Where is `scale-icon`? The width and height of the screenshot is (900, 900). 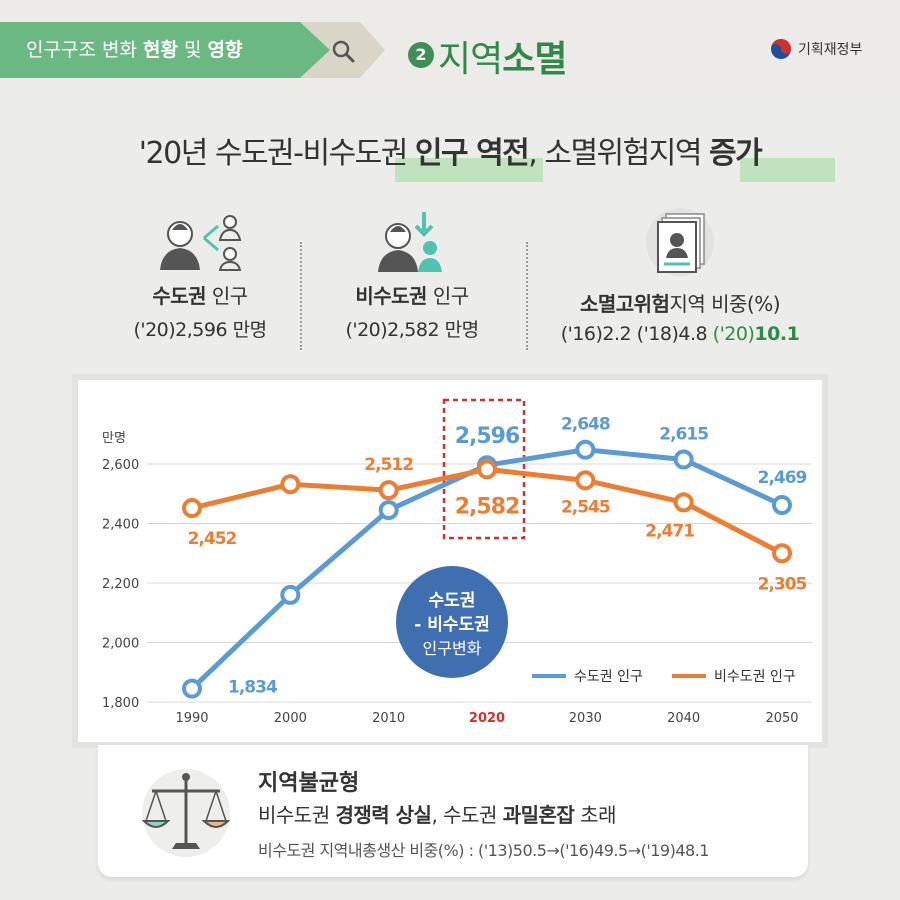
scale-icon is located at coordinates (186, 813).